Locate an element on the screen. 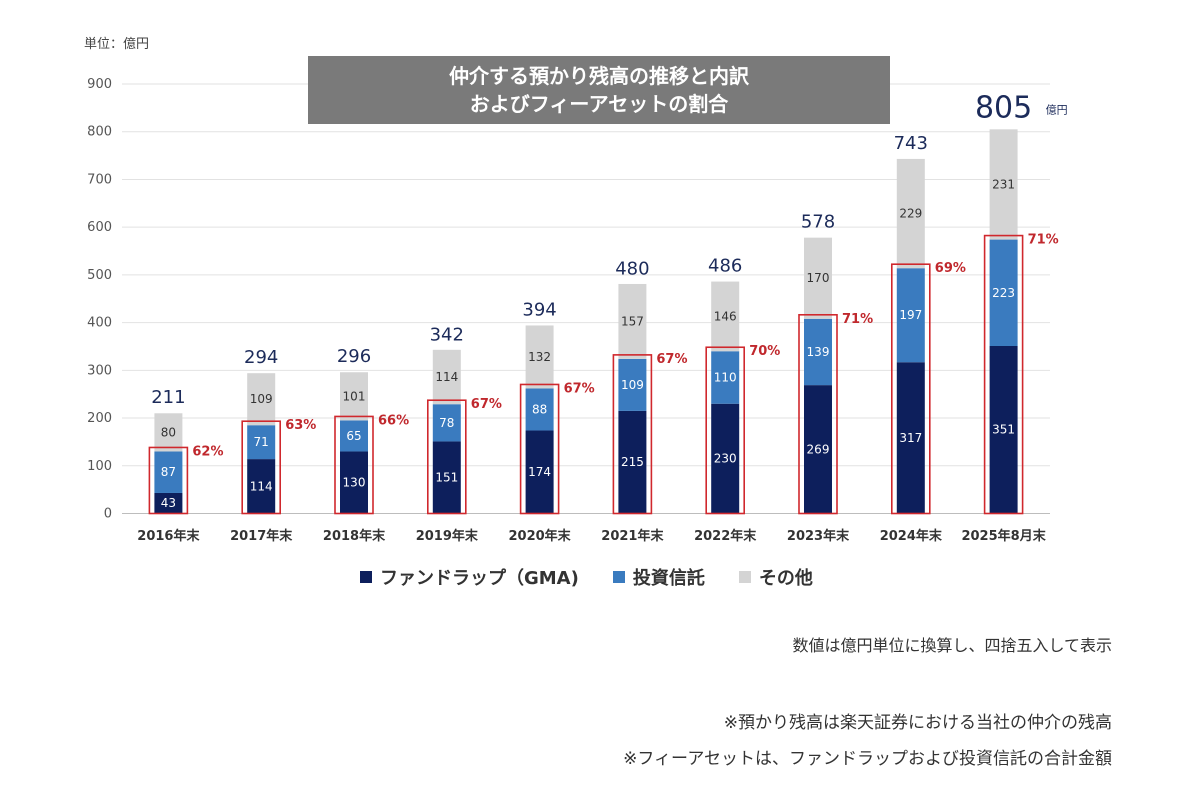 Image resolution: width=1200 pixels, height=800 pixels. fee-asset-ratio-label: 69% is located at coordinates (950, 268).